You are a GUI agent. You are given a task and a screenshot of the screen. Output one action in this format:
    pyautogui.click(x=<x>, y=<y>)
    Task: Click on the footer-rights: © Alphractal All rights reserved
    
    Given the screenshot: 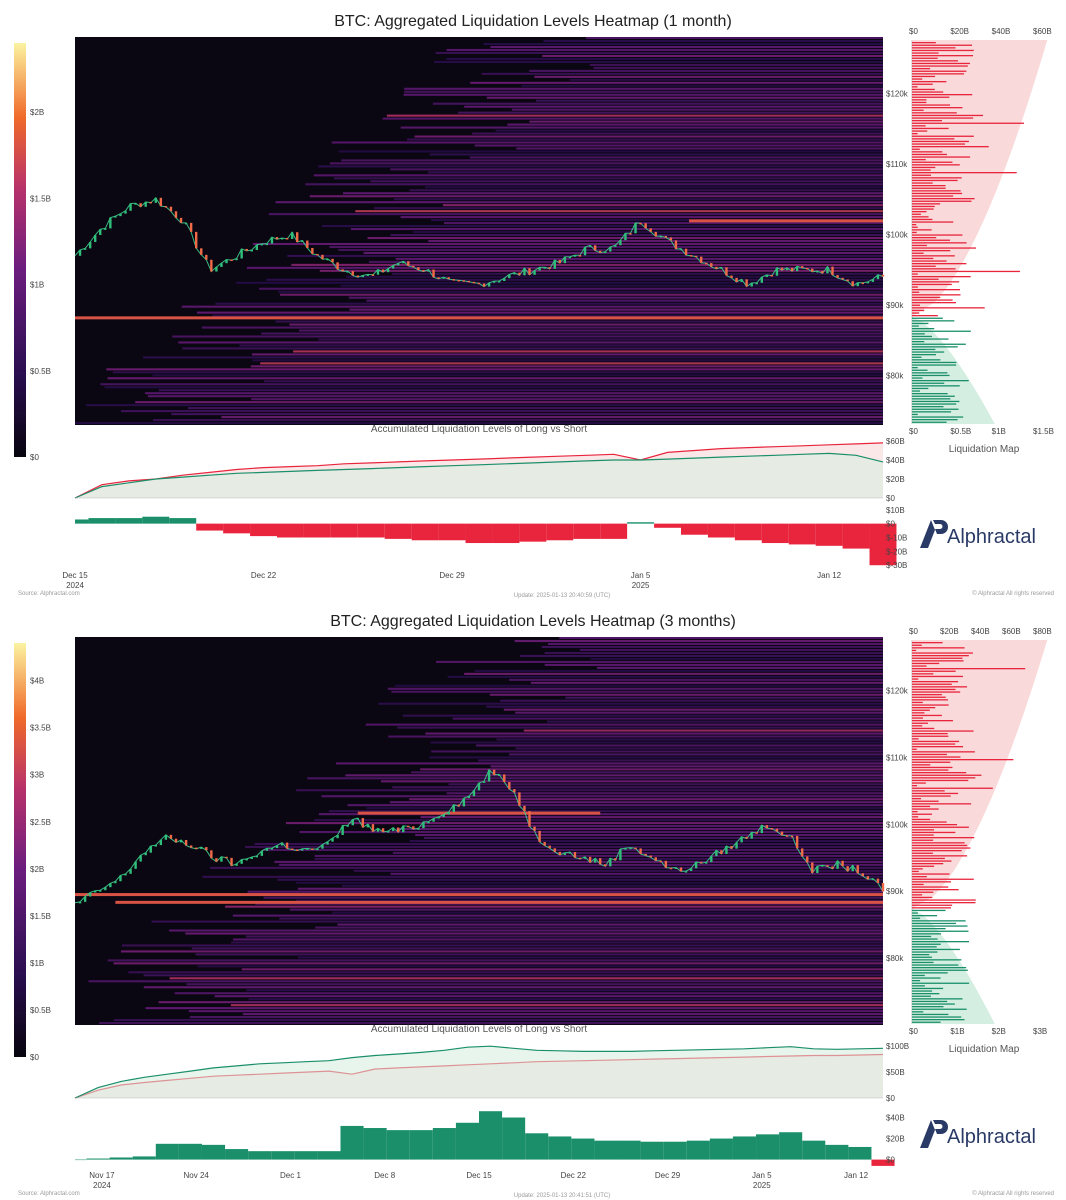 What is the action you would take?
    pyautogui.click(x=1013, y=593)
    